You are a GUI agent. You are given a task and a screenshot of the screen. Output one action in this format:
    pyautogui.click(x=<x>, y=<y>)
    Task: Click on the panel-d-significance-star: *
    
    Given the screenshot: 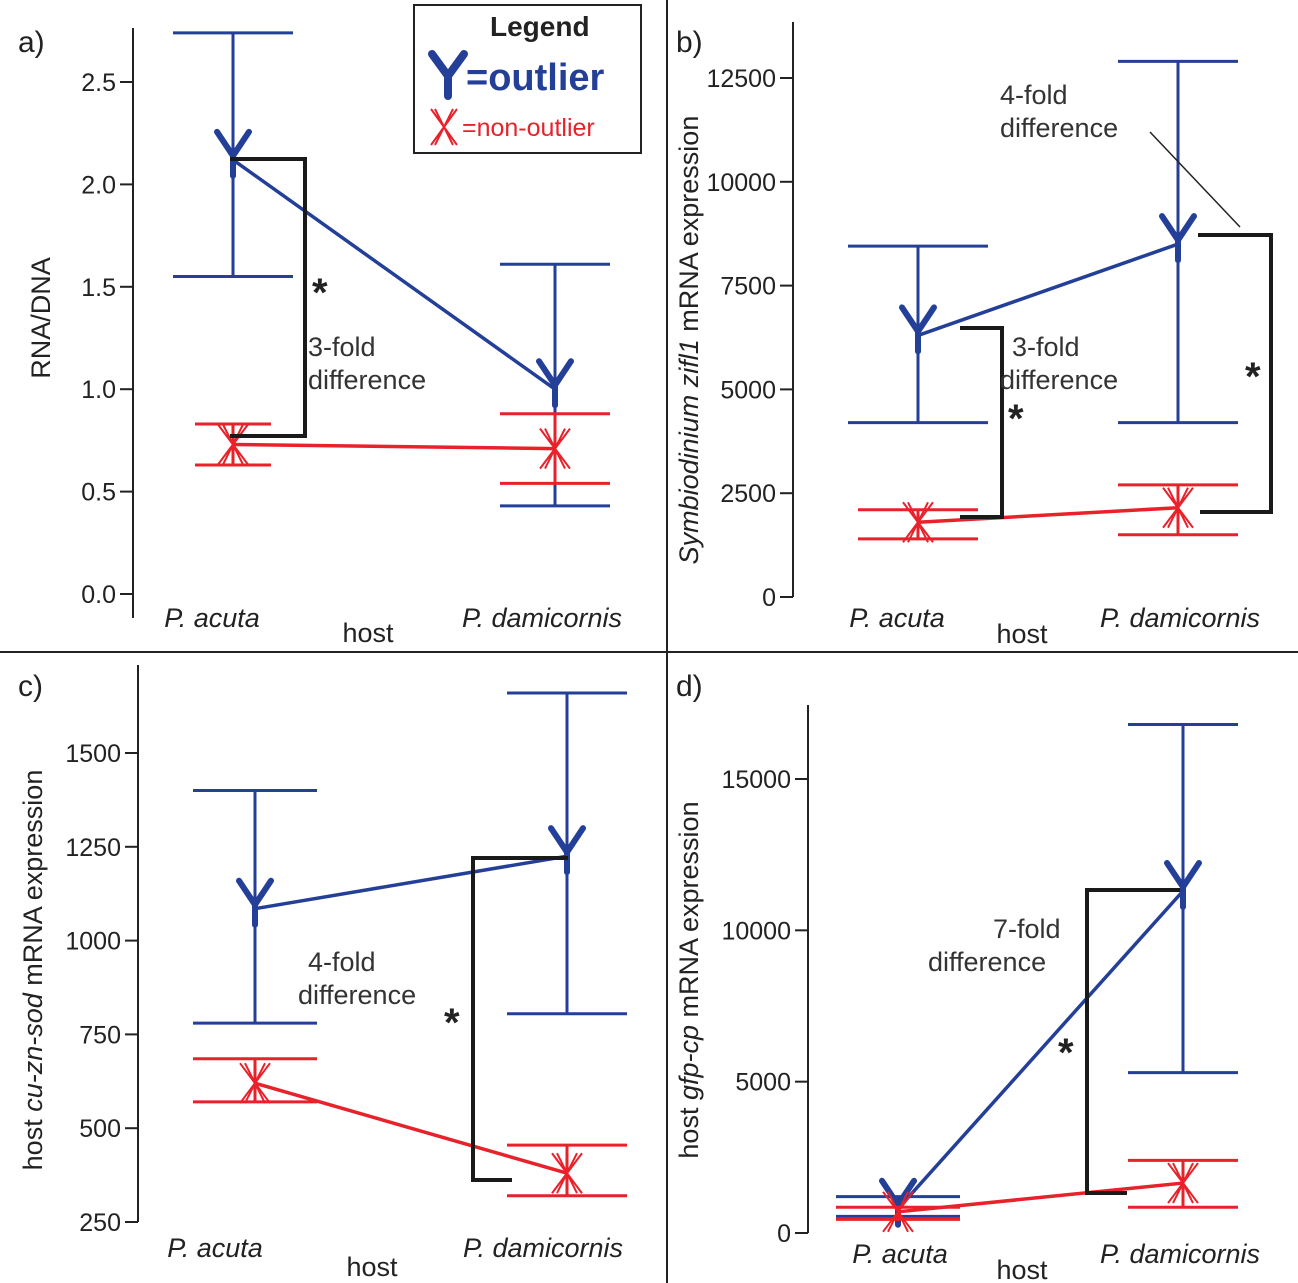 What is the action you would take?
    pyautogui.click(x=1066, y=1053)
    